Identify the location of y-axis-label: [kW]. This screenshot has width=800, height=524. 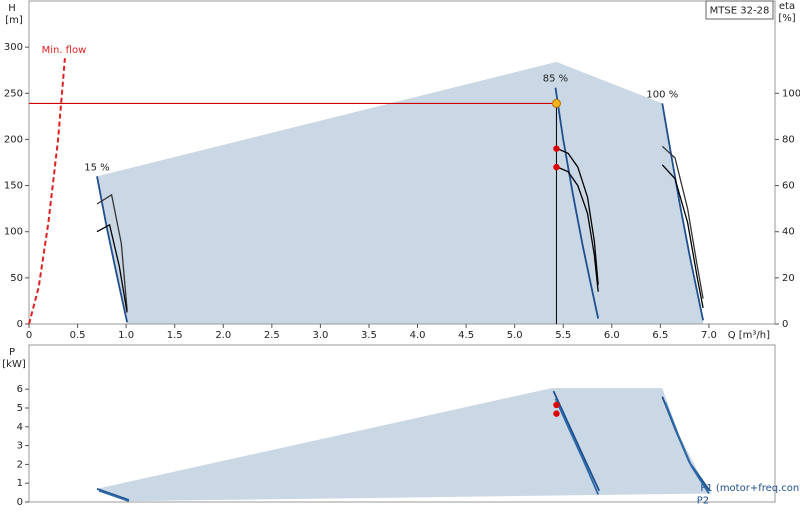
(14, 364).